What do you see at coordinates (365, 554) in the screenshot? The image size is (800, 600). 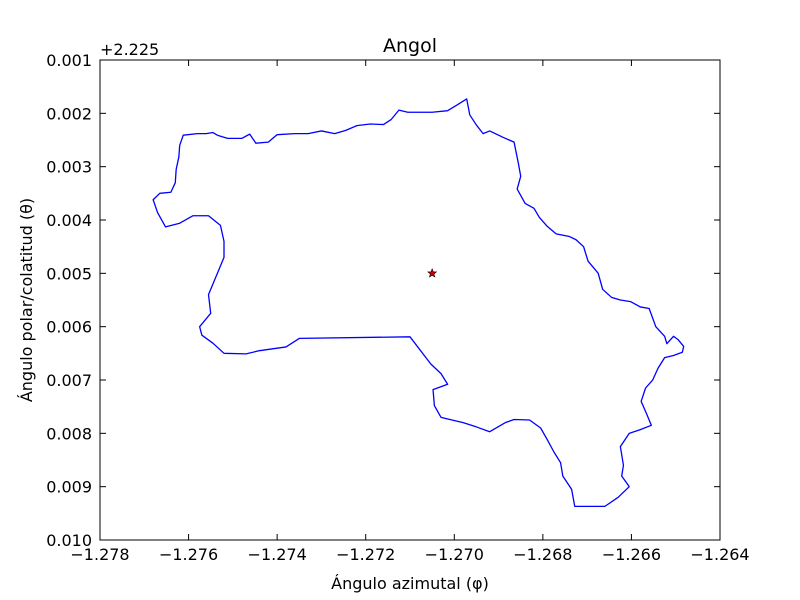 I see `x-tick-label: −1.272` at bounding box center [365, 554].